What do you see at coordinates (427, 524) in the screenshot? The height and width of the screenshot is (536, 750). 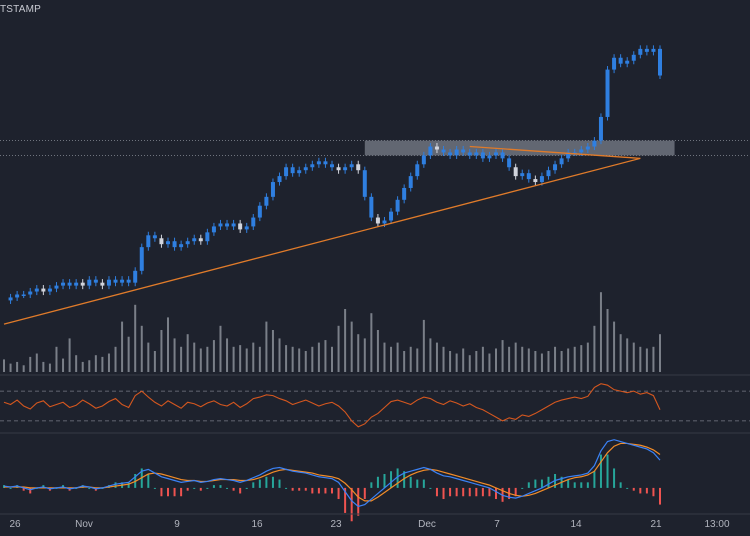 I see `time-axis-tick-label: Dec` at bounding box center [427, 524].